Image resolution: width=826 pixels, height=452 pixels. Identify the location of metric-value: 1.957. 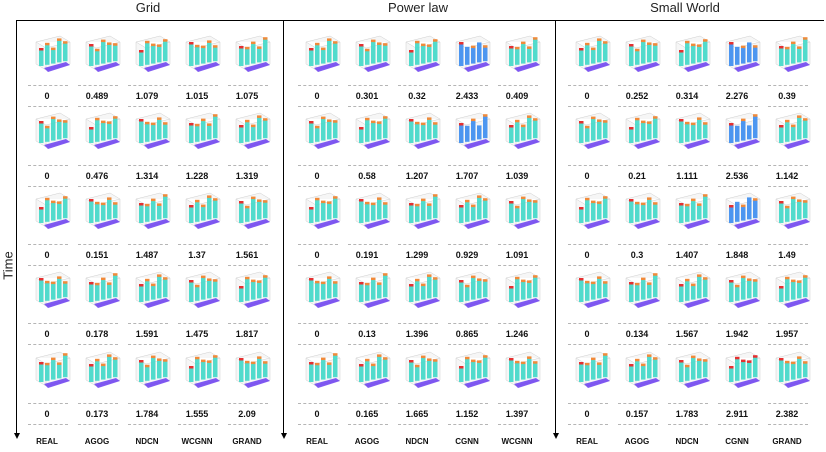
(787, 334).